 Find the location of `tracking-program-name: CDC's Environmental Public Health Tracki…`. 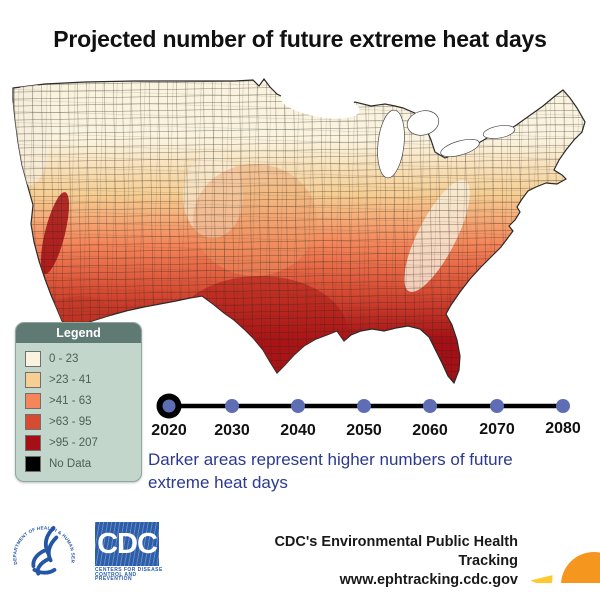

tracking-program-name: CDC's Environmental Public Health Tracki… is located at coordinates (396, 551).